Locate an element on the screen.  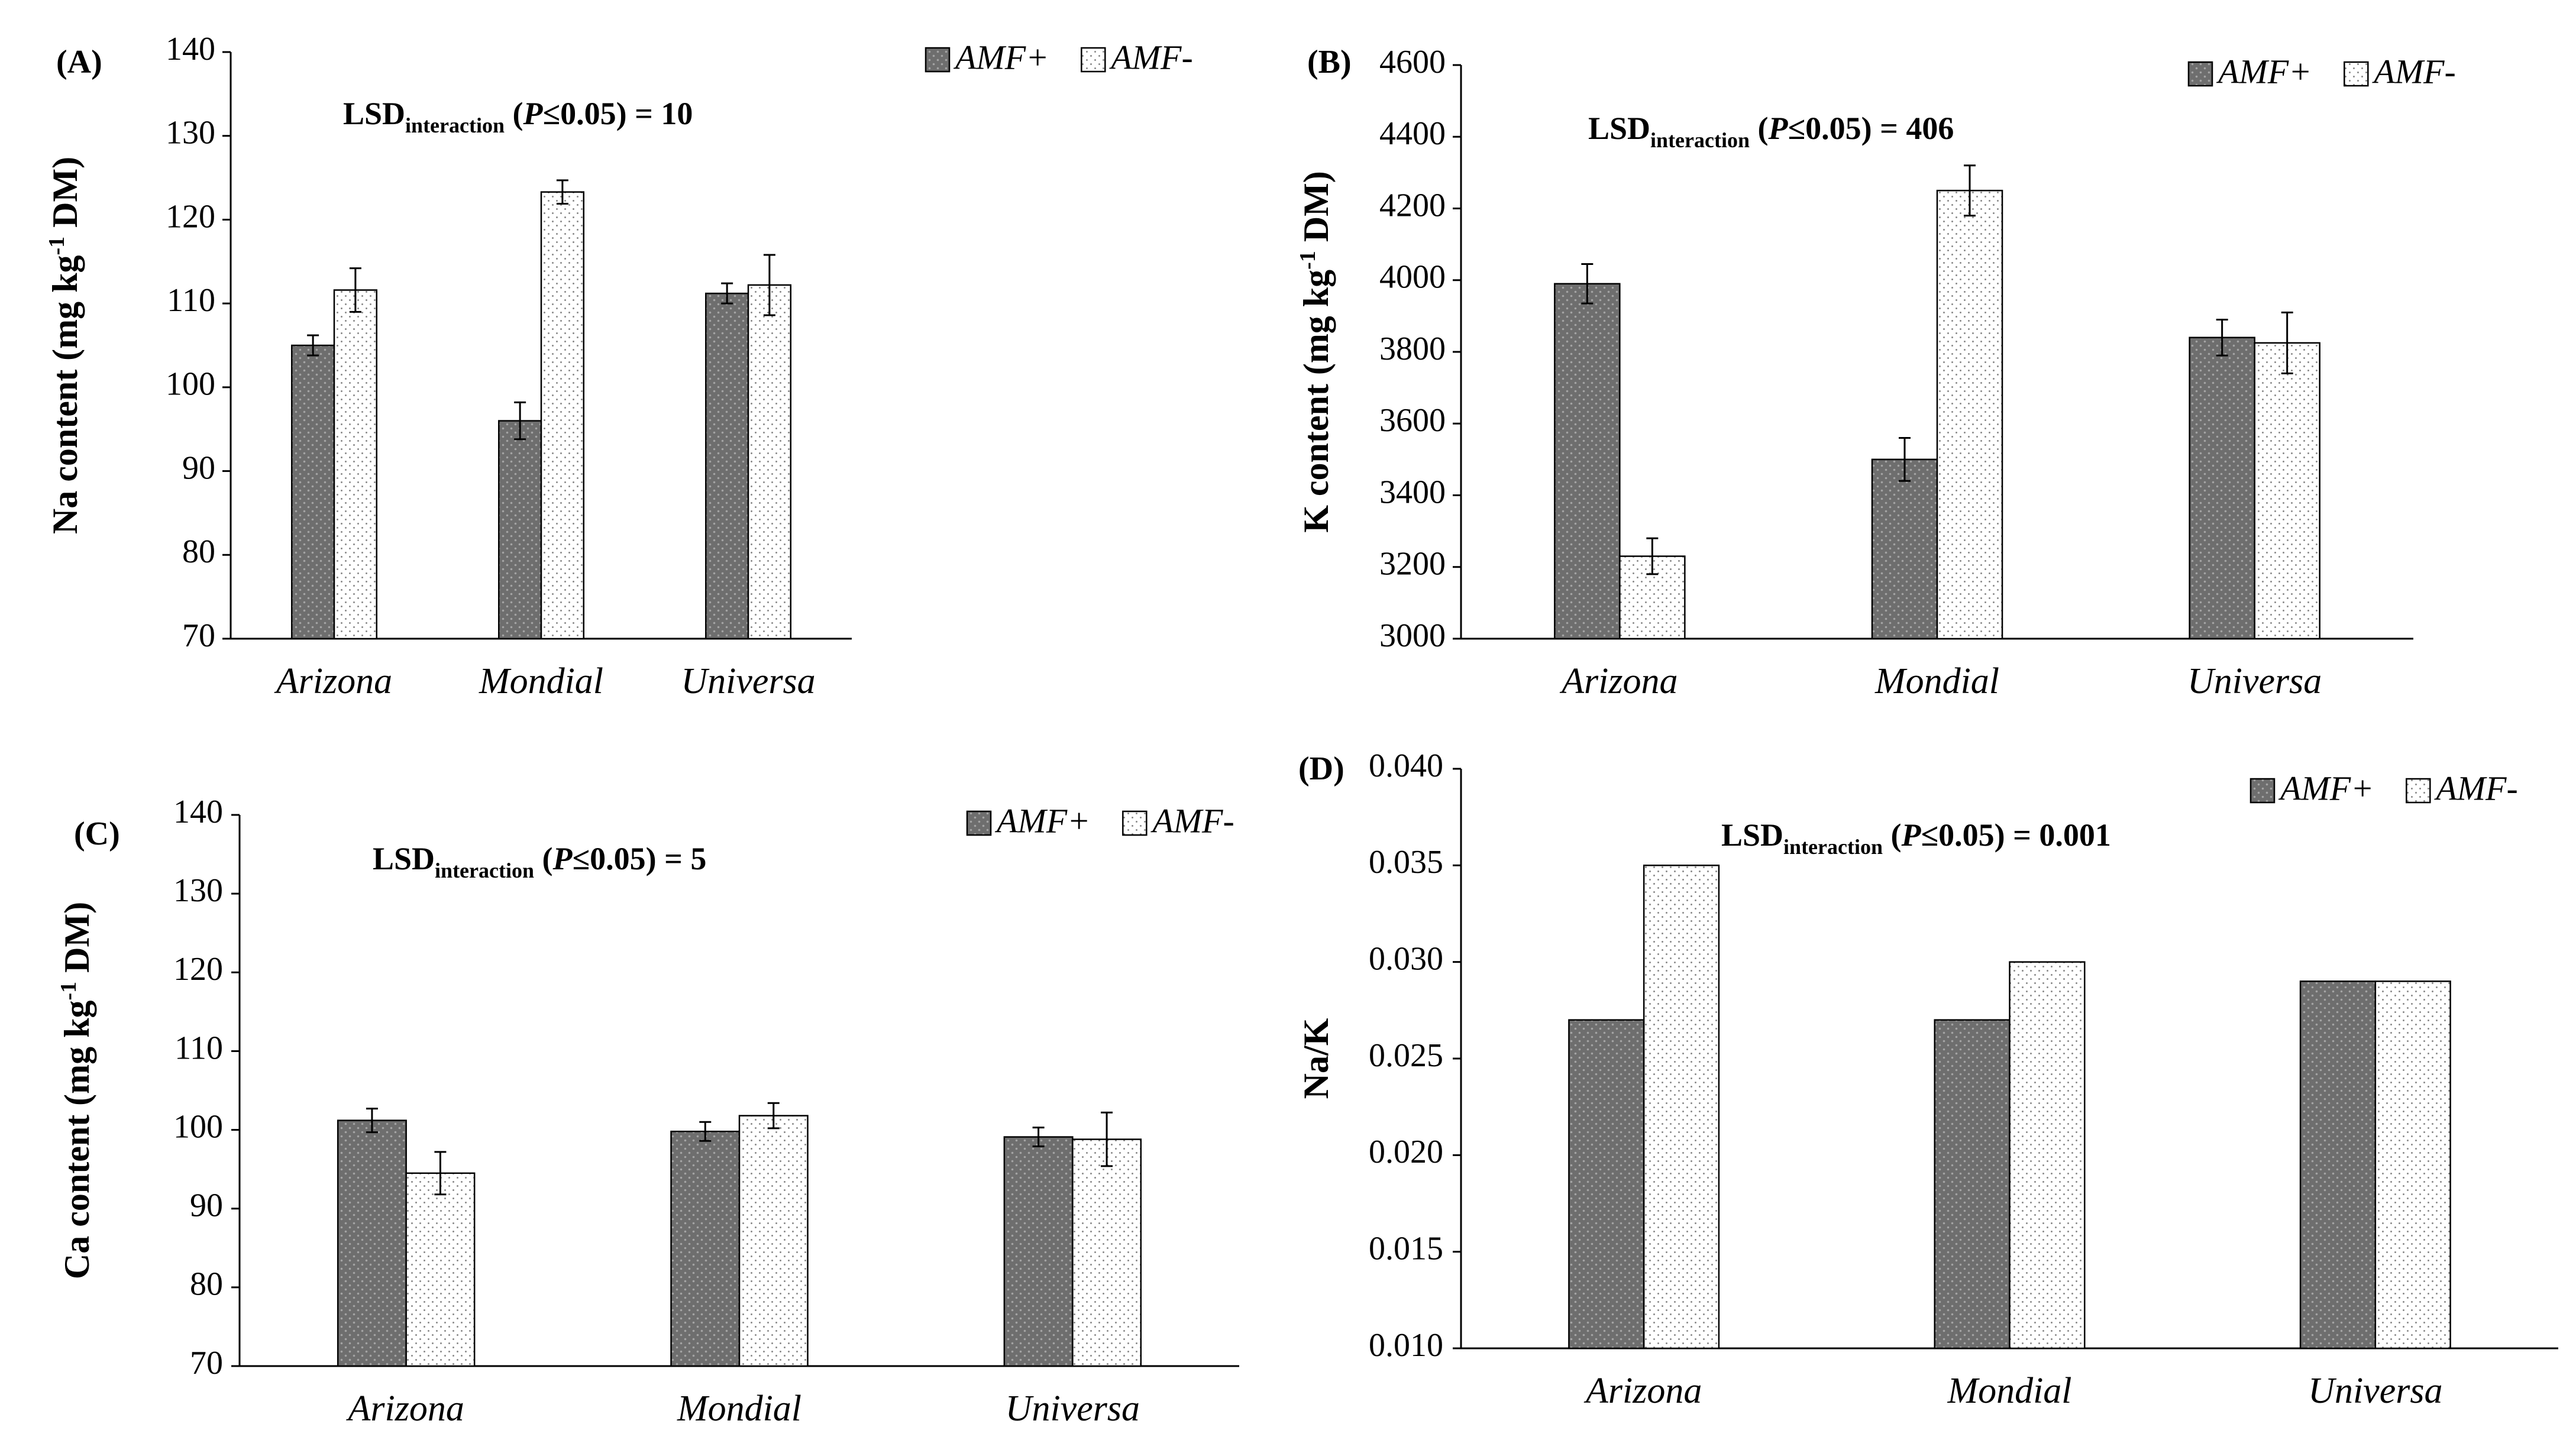
y-tick-label: 3600 is located at coordinates (1412, 420).